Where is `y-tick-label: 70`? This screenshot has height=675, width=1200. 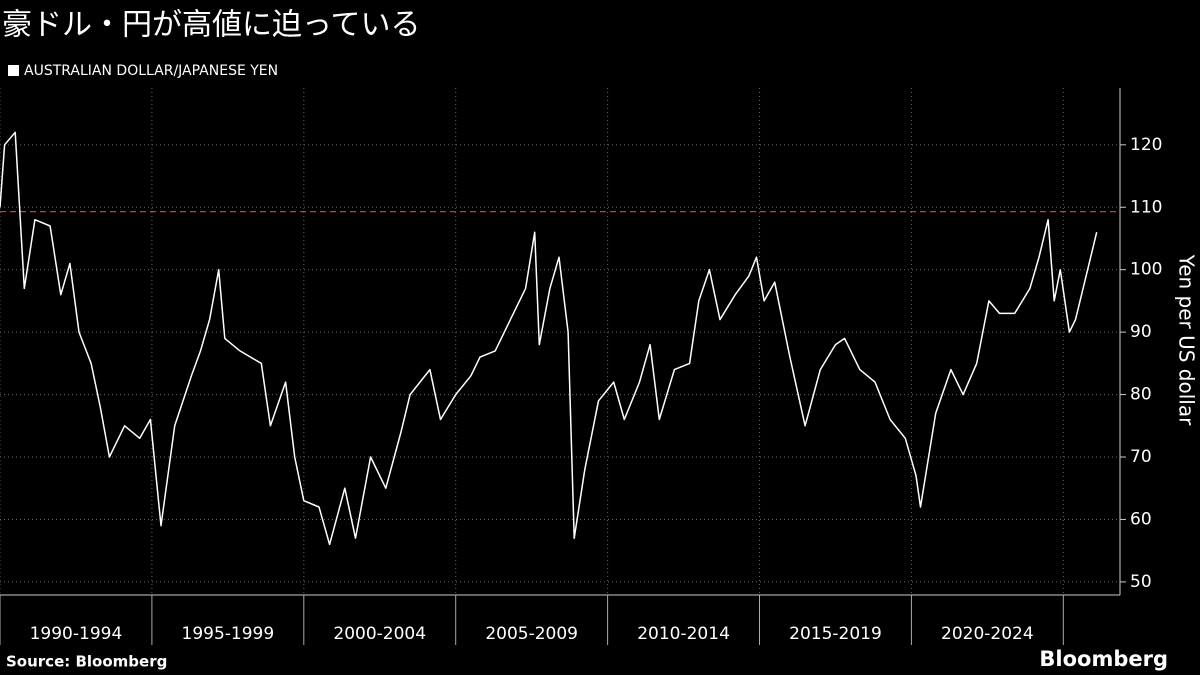
y-tick-label: 70 is located at coordinates (1141, 457).